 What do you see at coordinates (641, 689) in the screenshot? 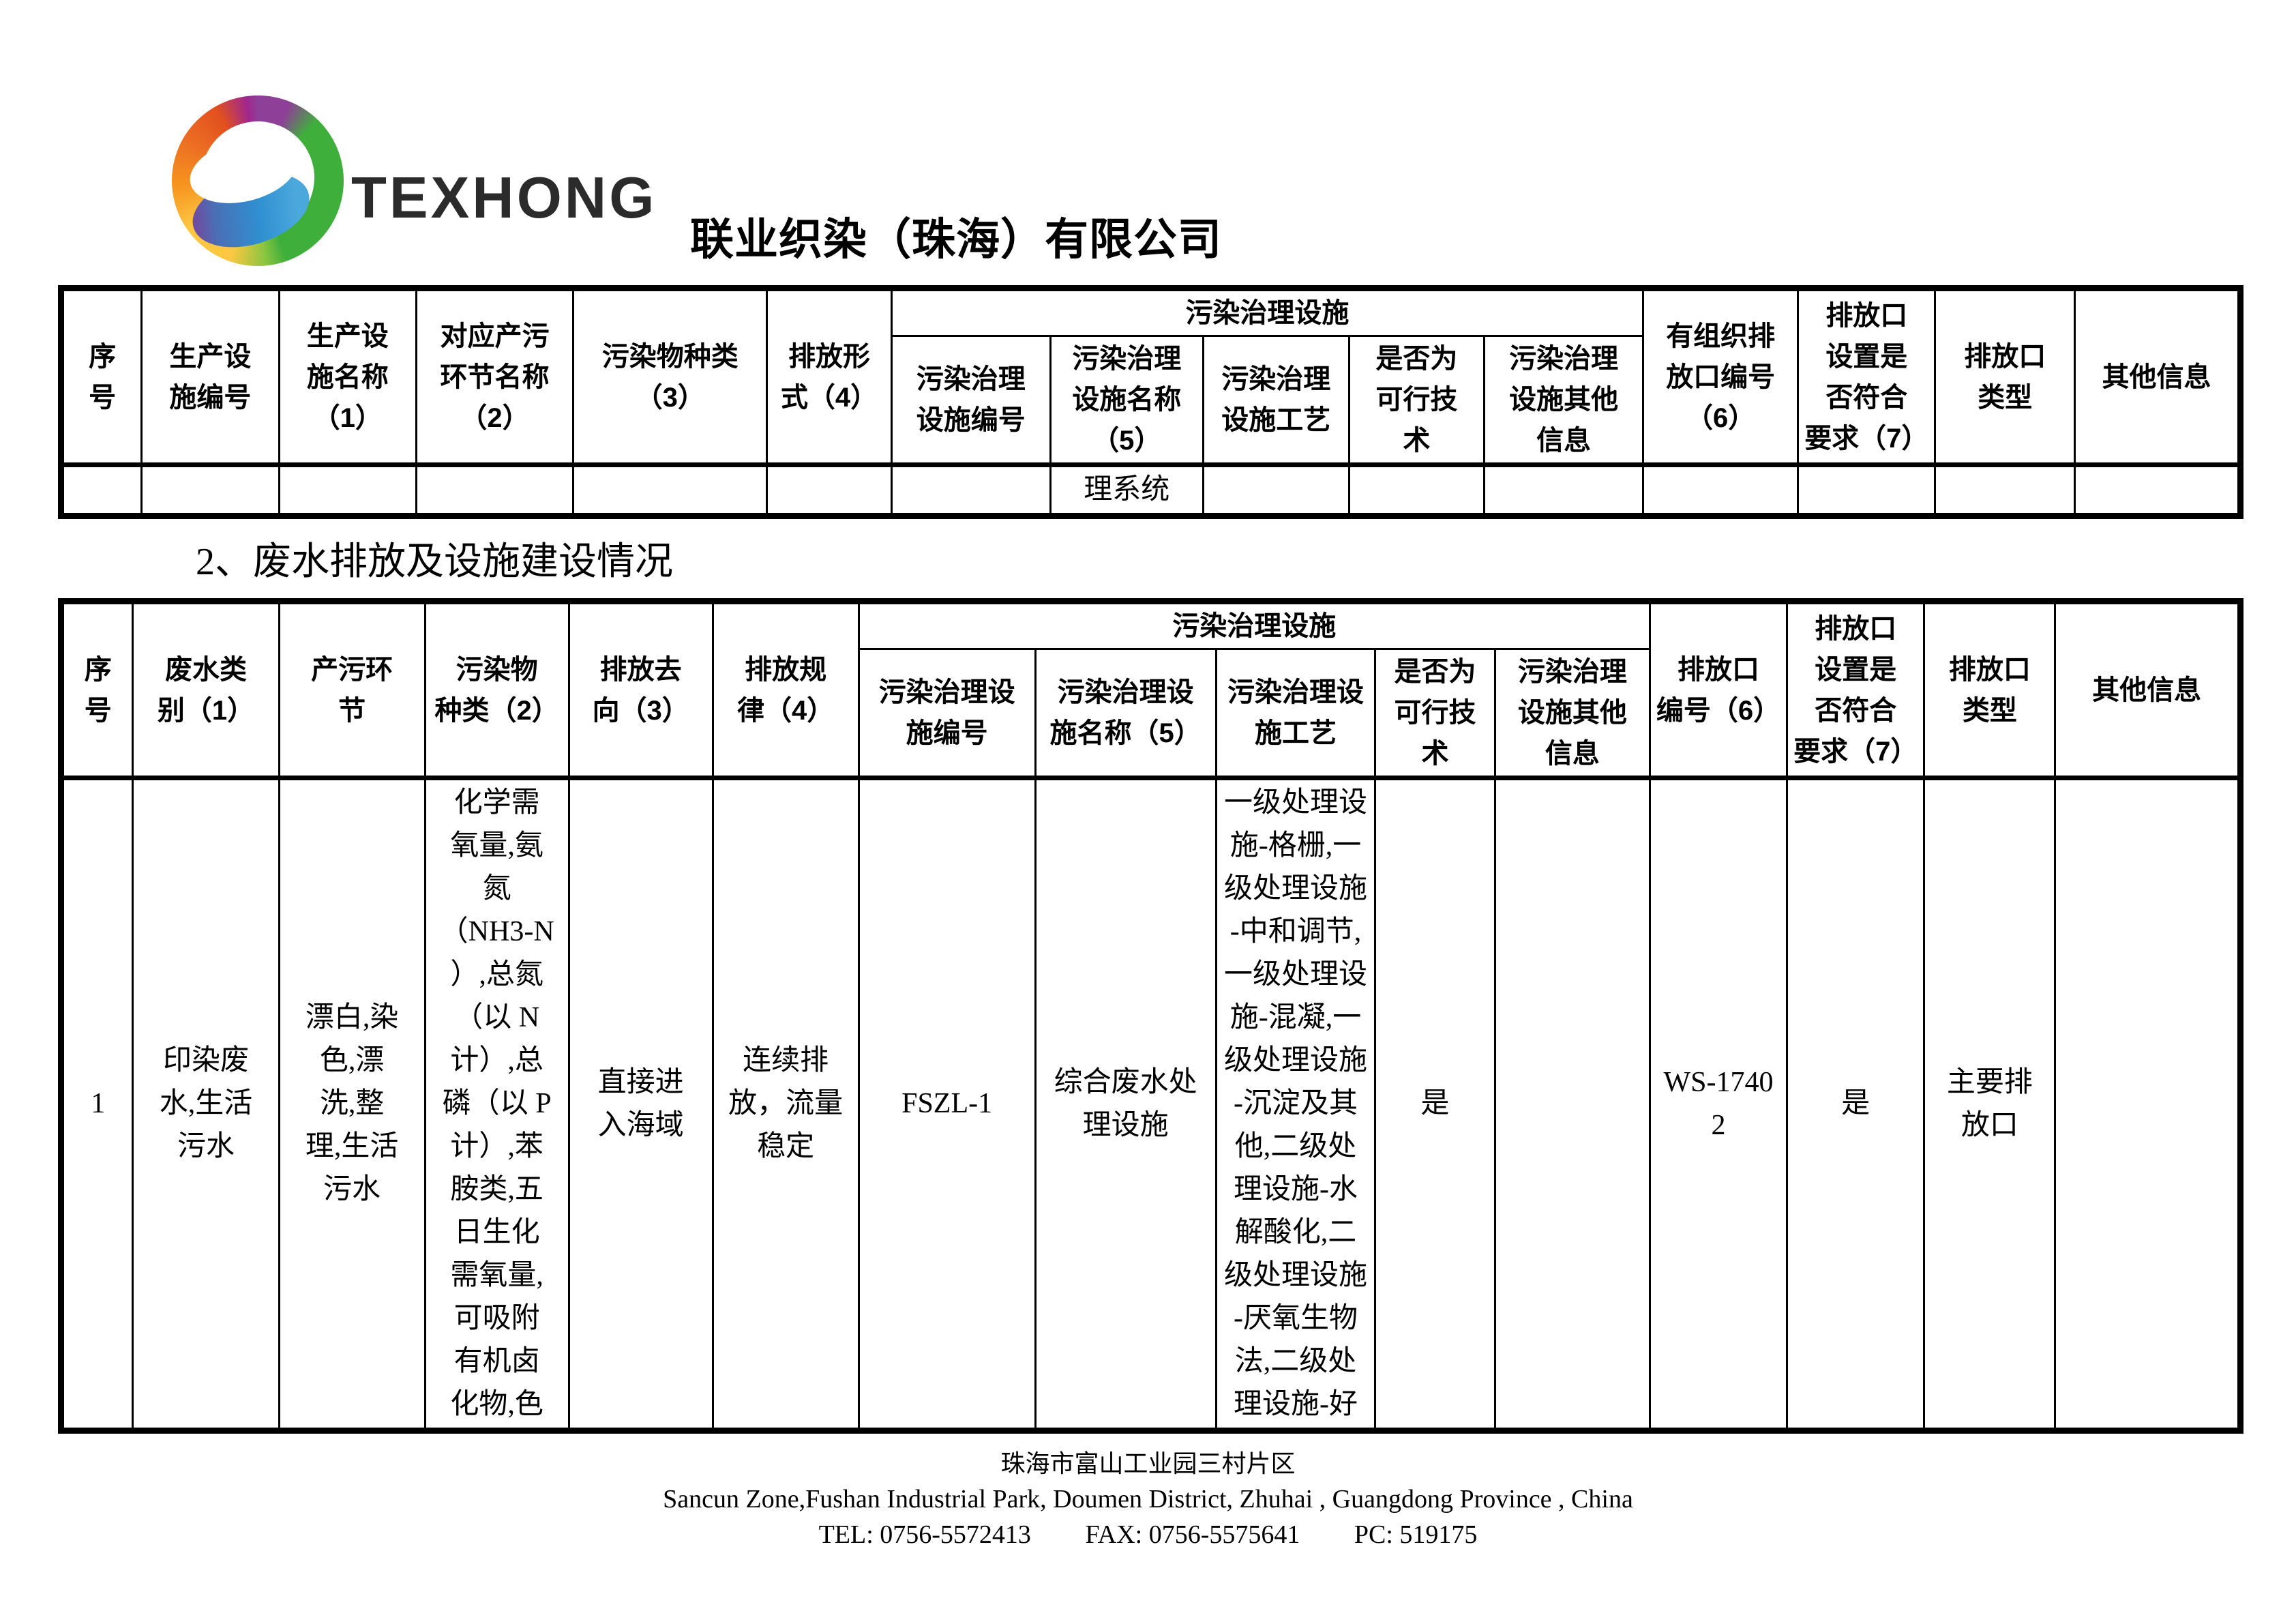
I see `header-cell: 排放去 向（3）` at bounding box center [641, 689].